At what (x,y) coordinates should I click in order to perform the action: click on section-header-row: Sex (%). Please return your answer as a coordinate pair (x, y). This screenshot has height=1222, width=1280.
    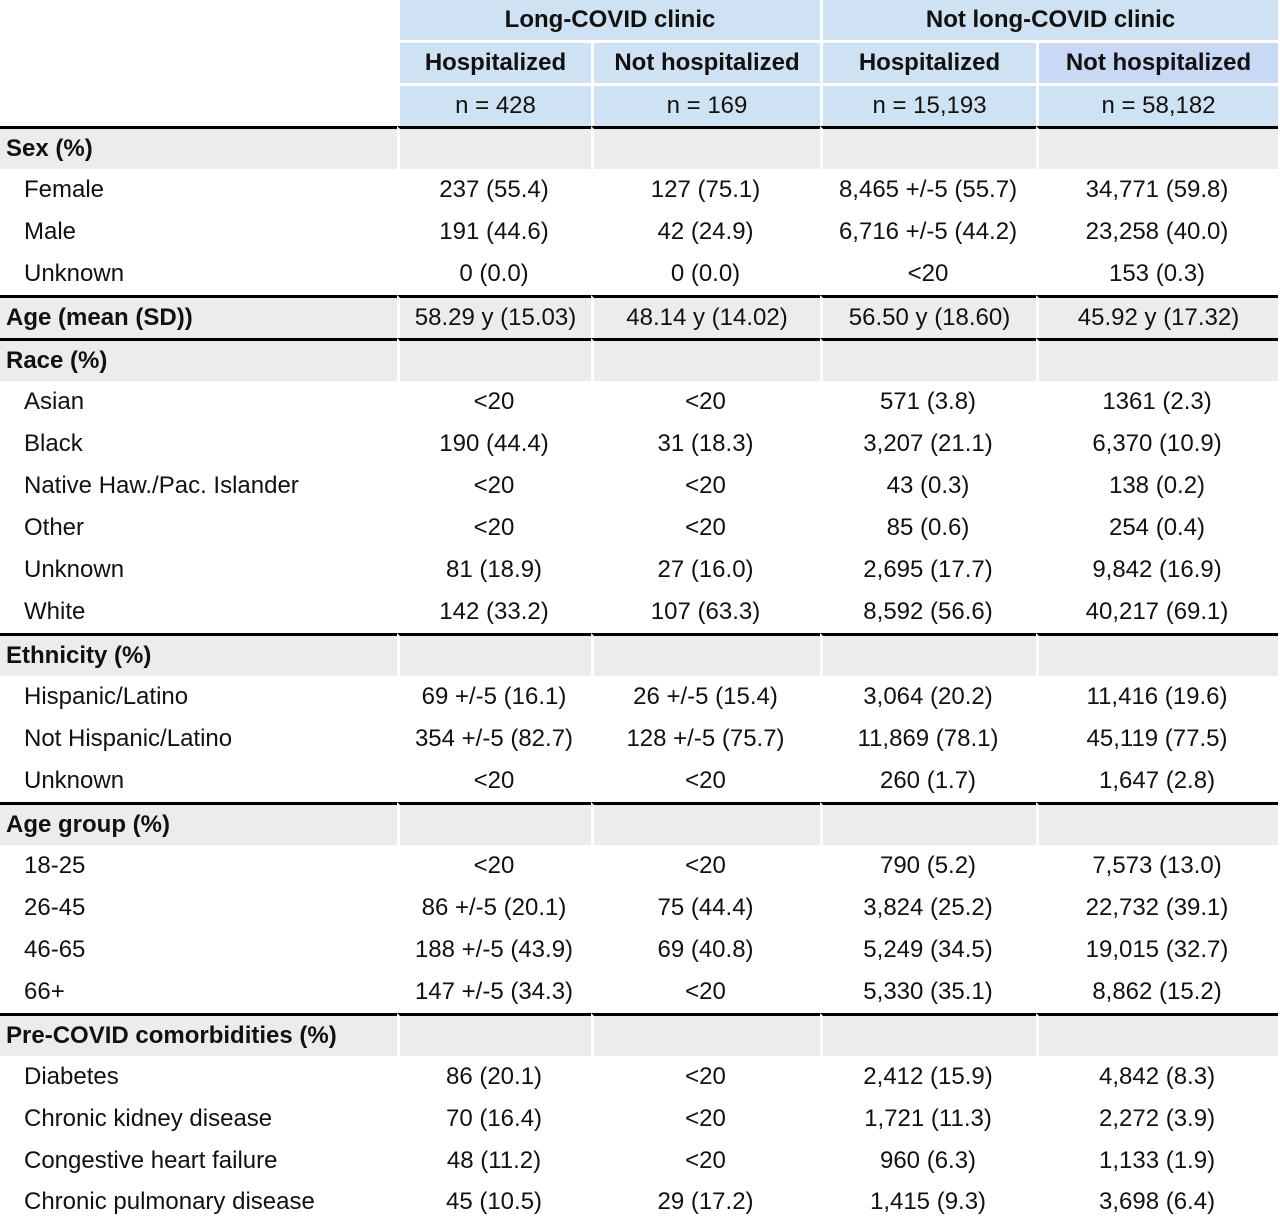
    Looking at the image, I should click on (639, 147).